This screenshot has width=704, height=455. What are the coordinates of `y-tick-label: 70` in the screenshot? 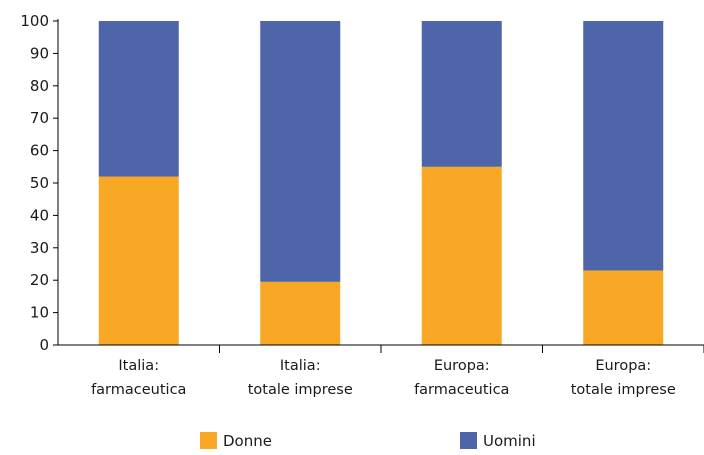 It's located at (39, 118).